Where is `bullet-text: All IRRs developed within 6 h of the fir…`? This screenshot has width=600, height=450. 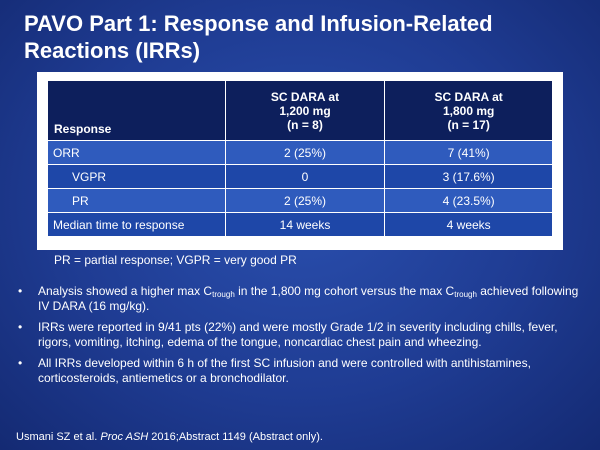
bullet-text: All IRRs developed within 6 h of the fir… is located at coordinates (284, 370).